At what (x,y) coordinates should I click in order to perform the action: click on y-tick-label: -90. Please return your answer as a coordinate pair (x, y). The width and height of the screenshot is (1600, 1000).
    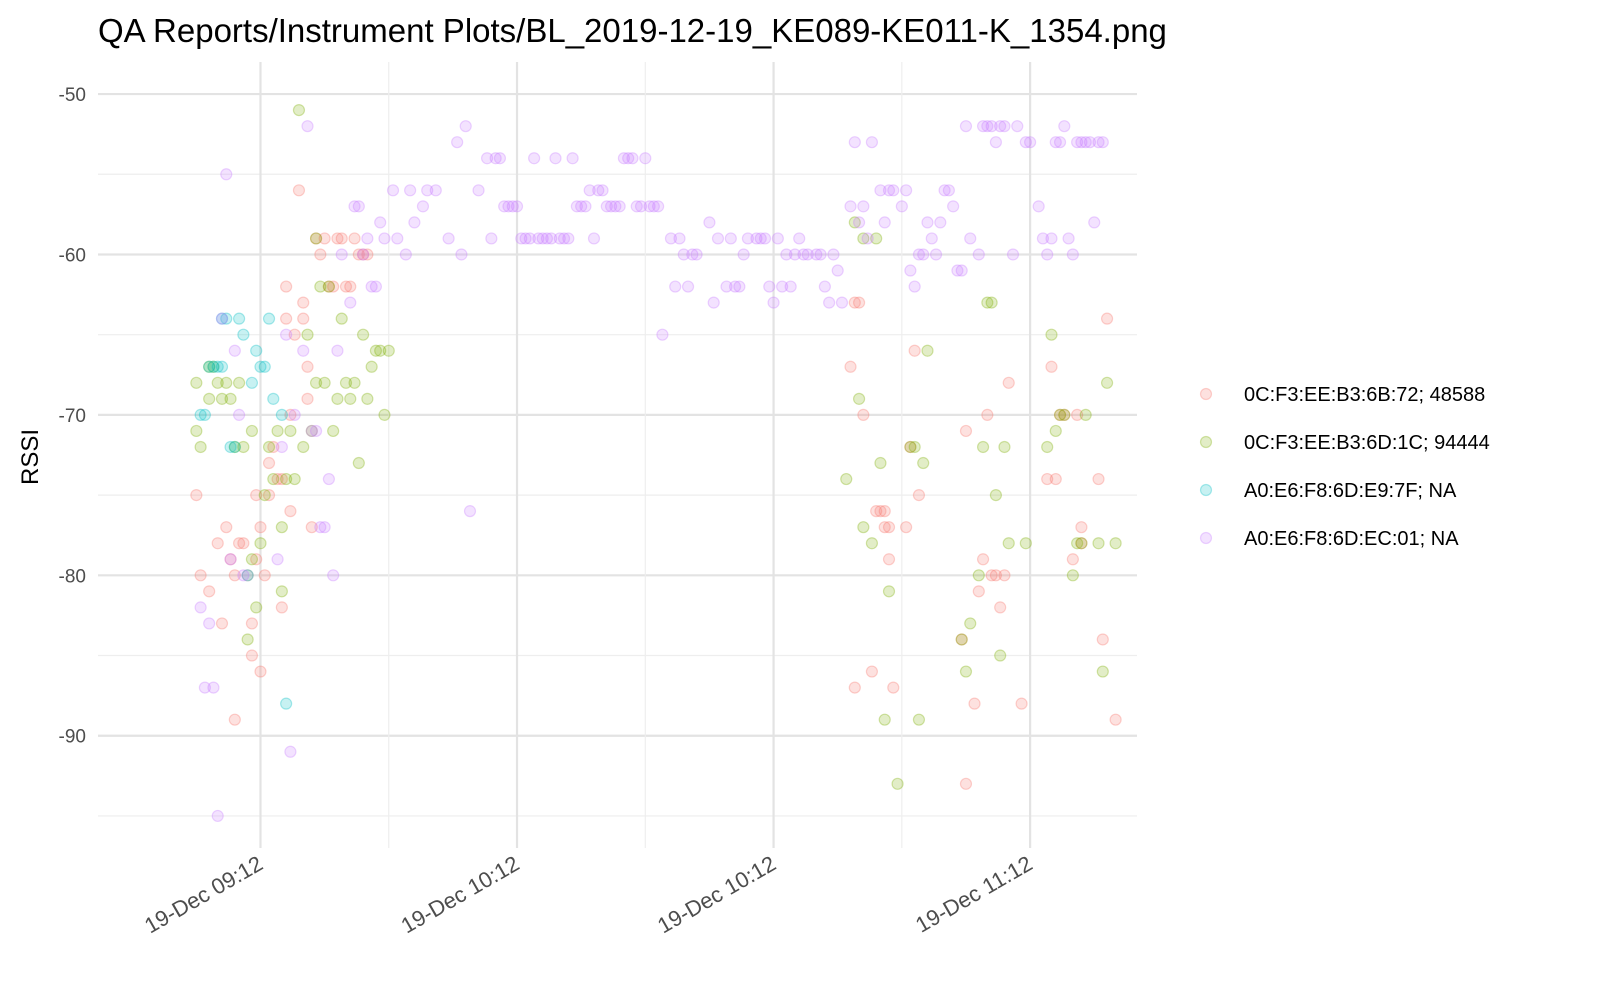
    Looking at the image, I should click on (72, 737).